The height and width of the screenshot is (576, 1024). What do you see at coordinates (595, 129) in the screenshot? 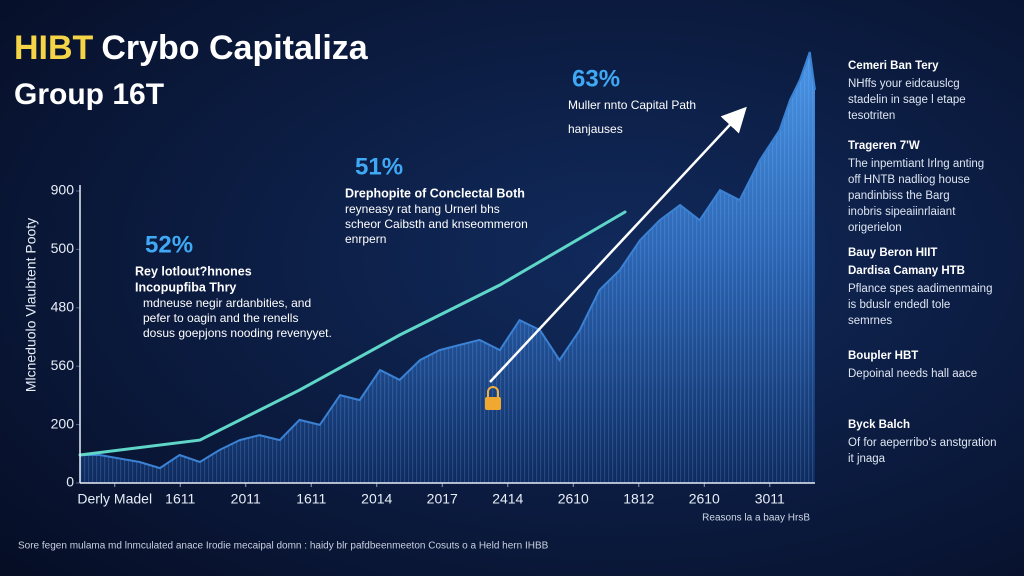
I see `annotation-text: hanjauses` at bounding box center [595, 129].